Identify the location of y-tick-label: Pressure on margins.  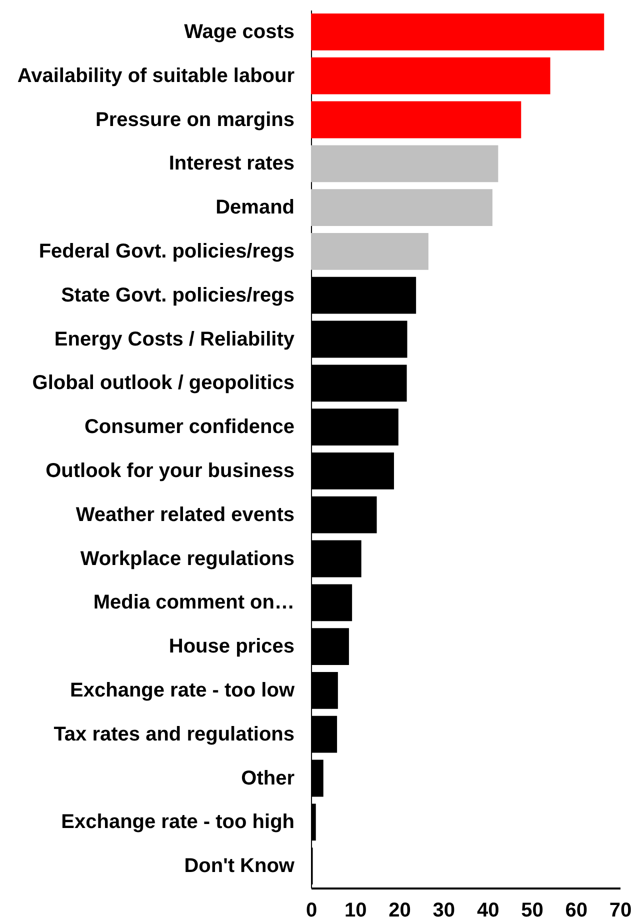
(195, 119).